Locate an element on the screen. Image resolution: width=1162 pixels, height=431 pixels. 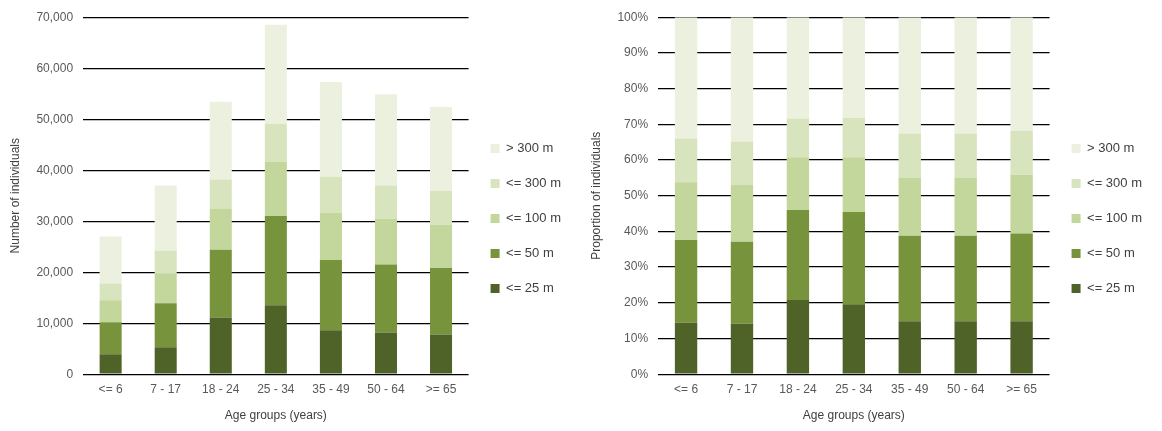
y-tick-label: 0% is located at coordinates (639, 373).